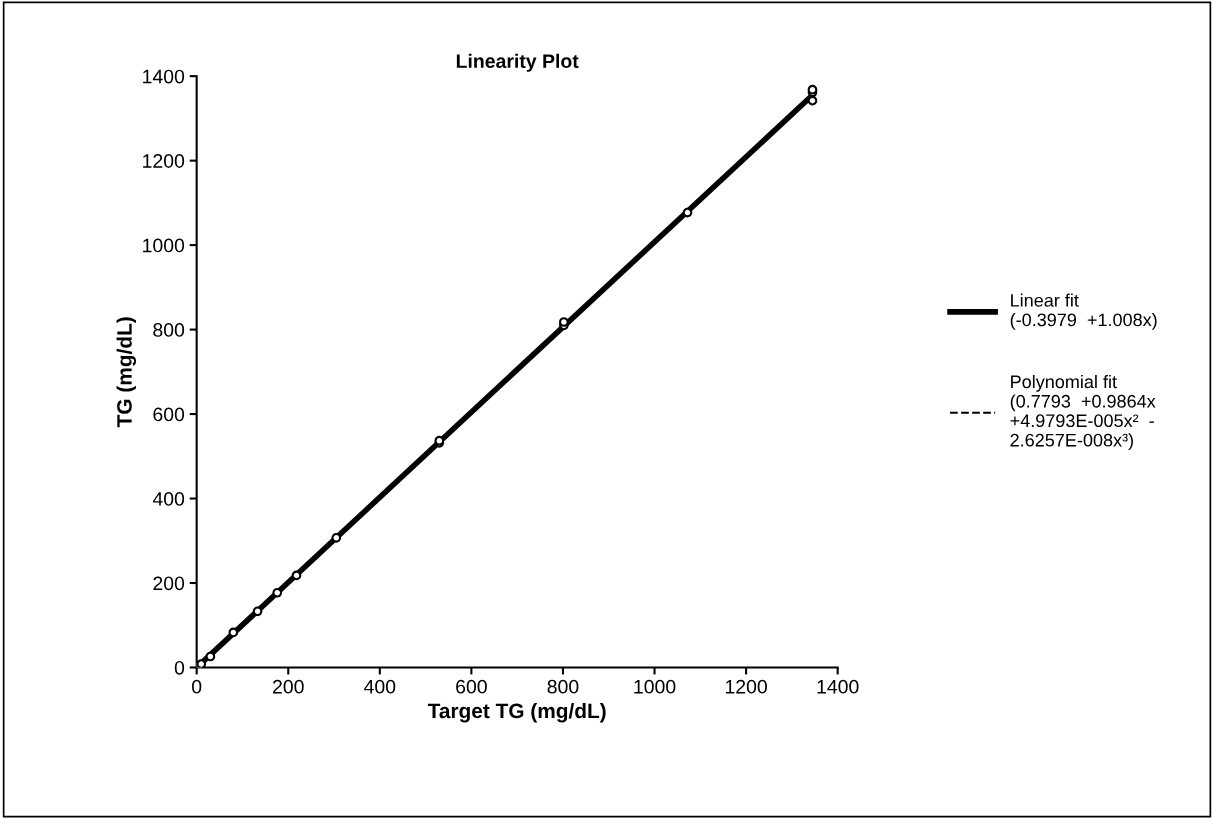 Image resolution: width=1214 pixels, height=819 pixels. I want to click on y-tick-label: 600, so click(169, 414).